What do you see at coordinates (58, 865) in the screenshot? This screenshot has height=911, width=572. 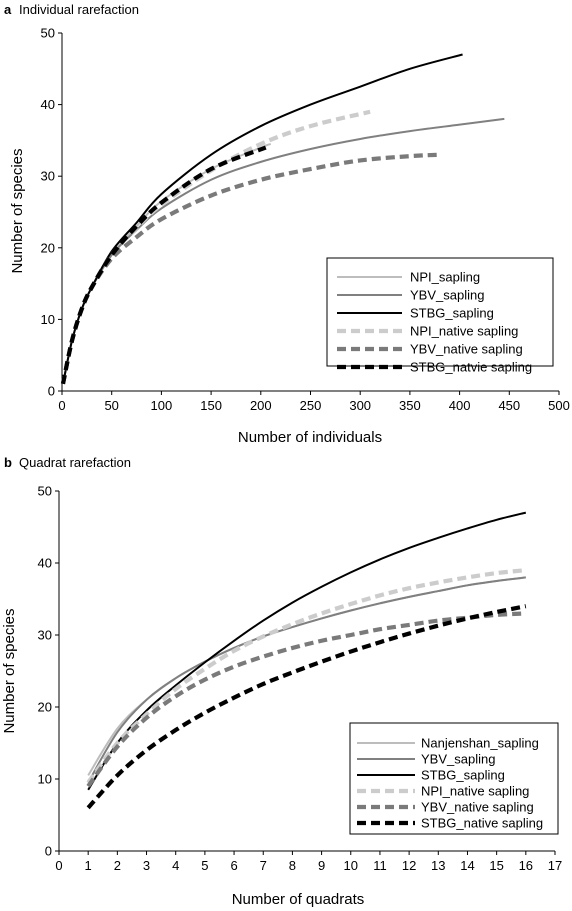 I see `panel-b-x-tick-label: 0` at bounding box center [58, 865].